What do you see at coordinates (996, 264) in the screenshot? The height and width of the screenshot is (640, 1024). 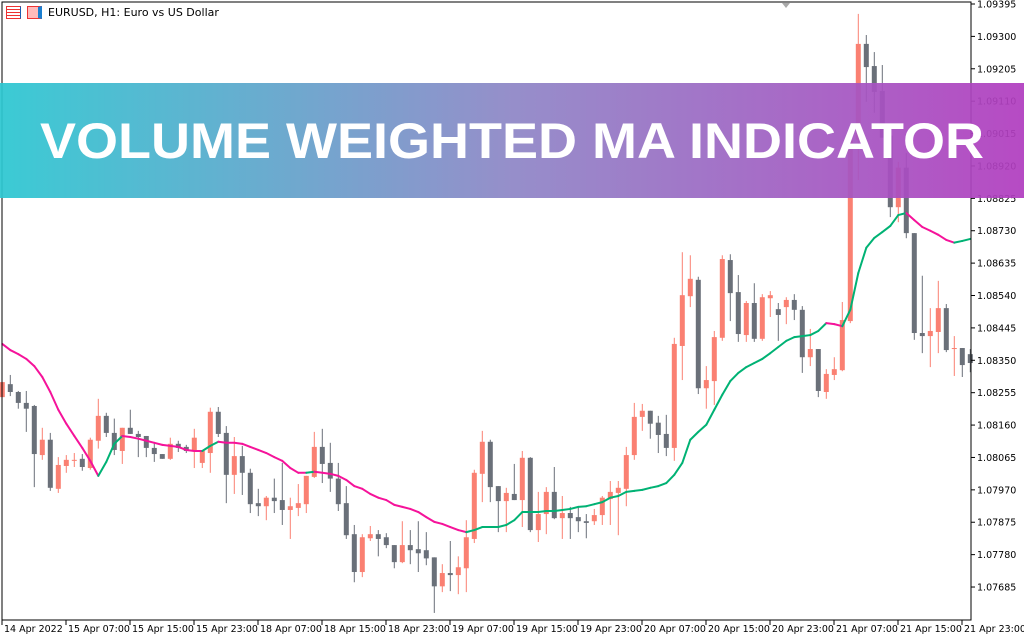 I see `y-tick-label: 1.08635` at bounding box center [996, 264].